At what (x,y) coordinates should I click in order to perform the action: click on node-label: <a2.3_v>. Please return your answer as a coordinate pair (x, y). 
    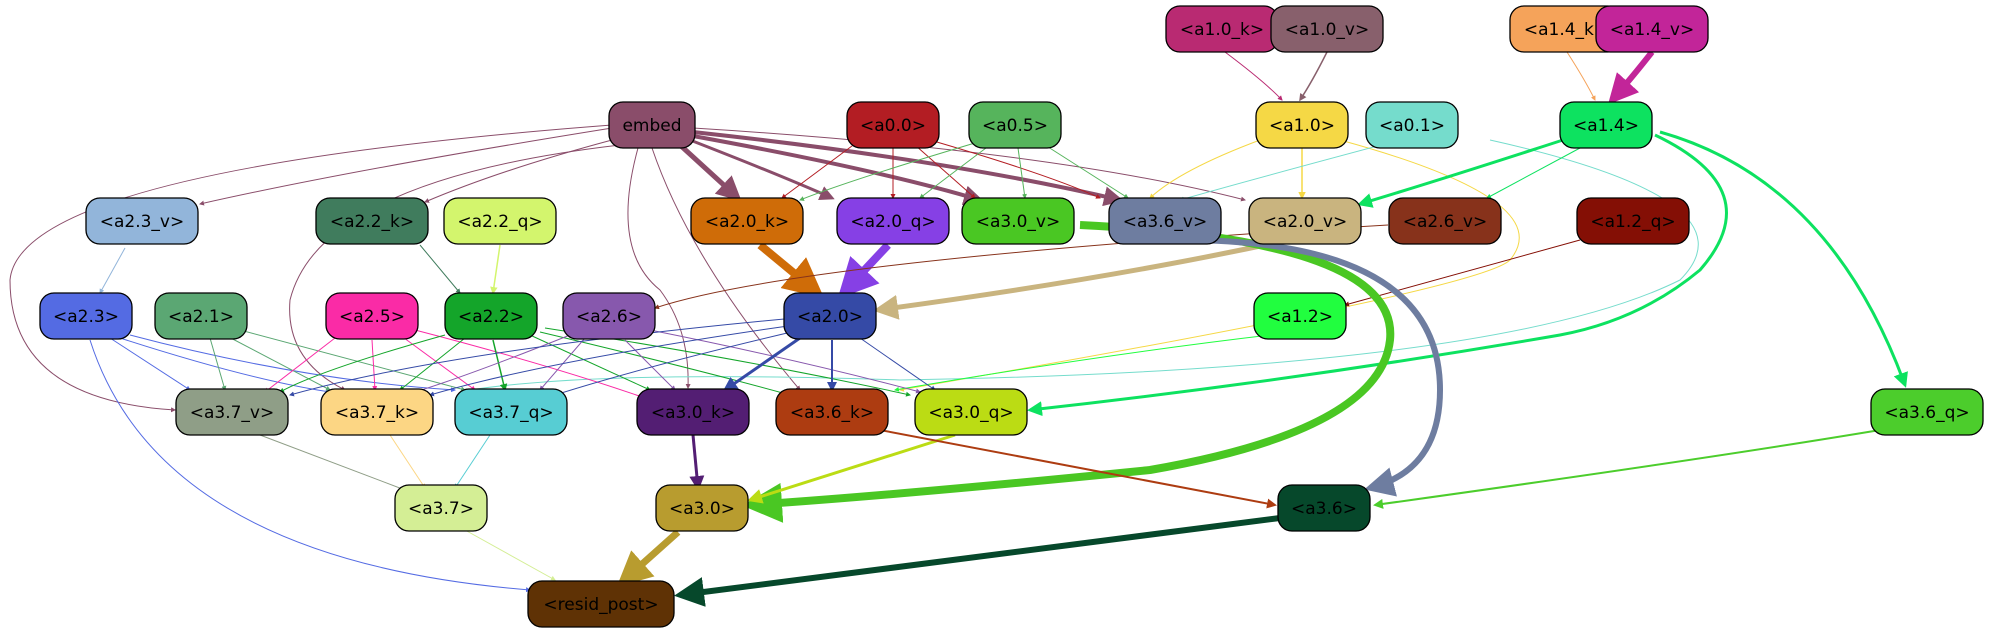
    Looking at the image, I should click on (142, 222).